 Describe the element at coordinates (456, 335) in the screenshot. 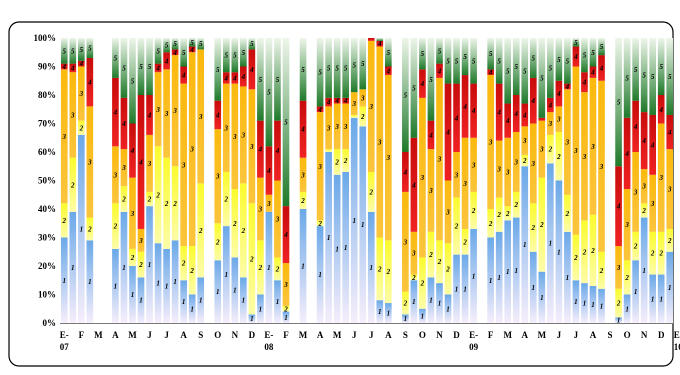

I see `x-tick-label: D` at that location.